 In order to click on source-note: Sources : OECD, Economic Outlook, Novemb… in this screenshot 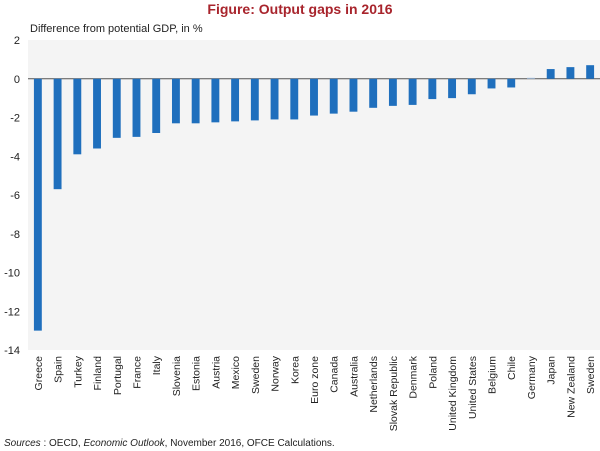, I will do `click(169, 443)`.